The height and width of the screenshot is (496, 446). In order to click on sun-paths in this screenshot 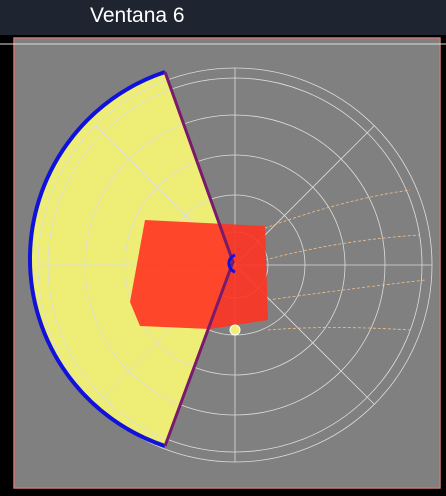, I will do `click(342, 260)`.